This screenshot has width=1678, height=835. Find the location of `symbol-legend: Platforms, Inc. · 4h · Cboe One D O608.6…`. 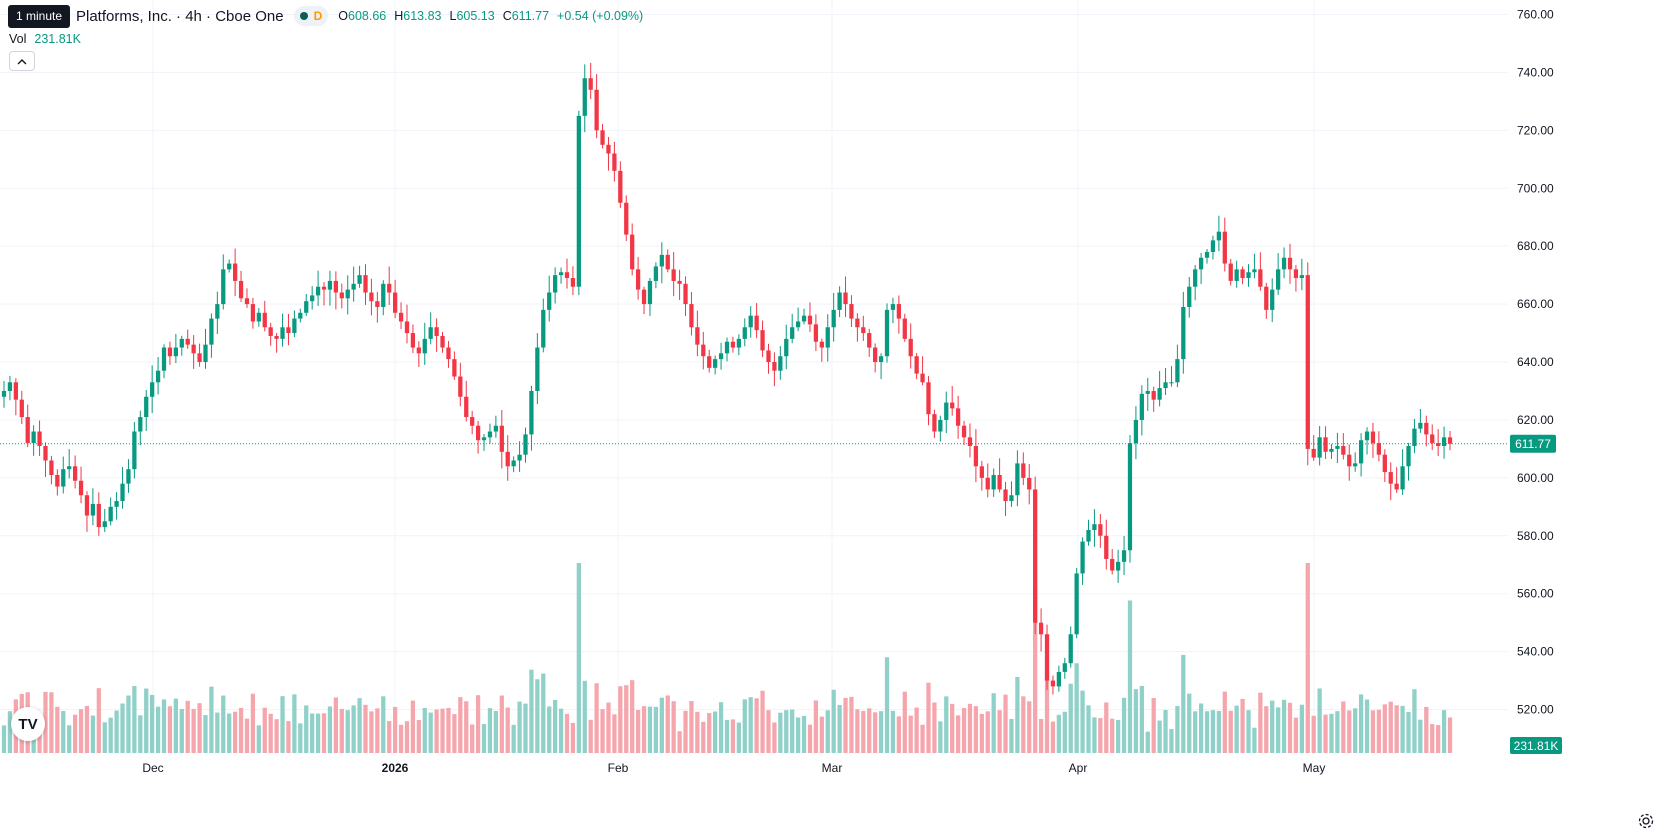

symbol-legend: Platforms, Inc. · 4h · Cboe One D O608.6… is located at coordinates (325, 16).